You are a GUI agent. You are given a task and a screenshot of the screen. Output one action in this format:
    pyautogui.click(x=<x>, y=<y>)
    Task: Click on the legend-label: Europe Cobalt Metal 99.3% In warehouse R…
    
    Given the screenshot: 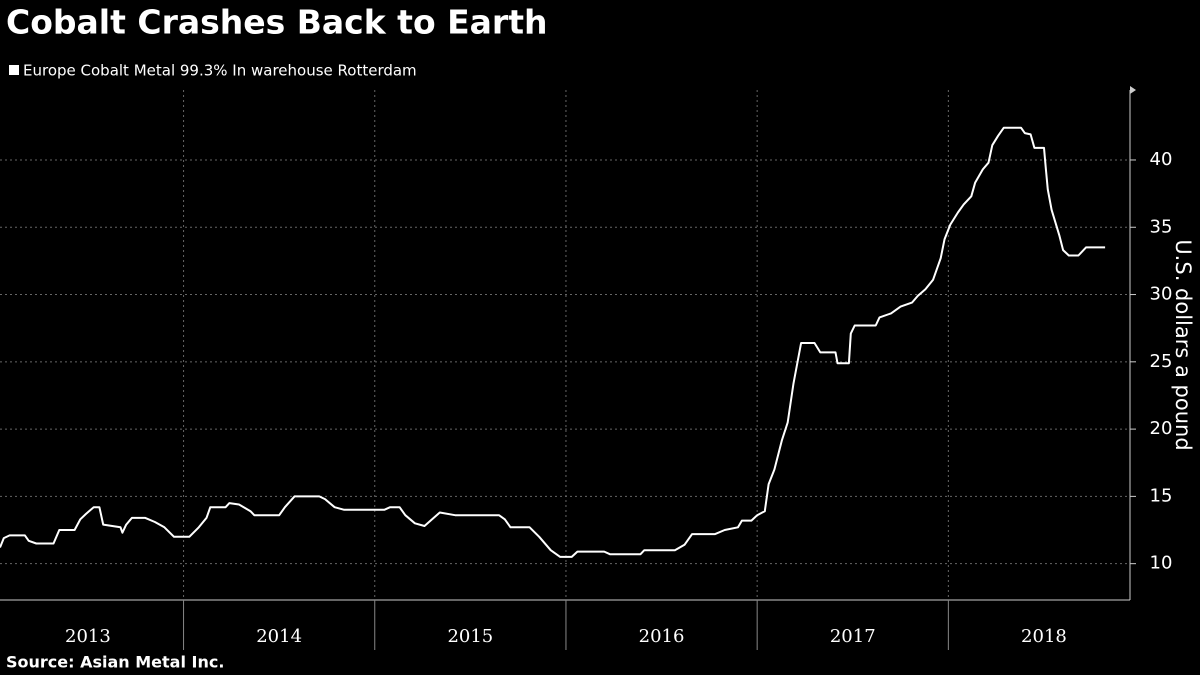 What is the action you would take?
    pyautogui.click(x=220, y=71)
    